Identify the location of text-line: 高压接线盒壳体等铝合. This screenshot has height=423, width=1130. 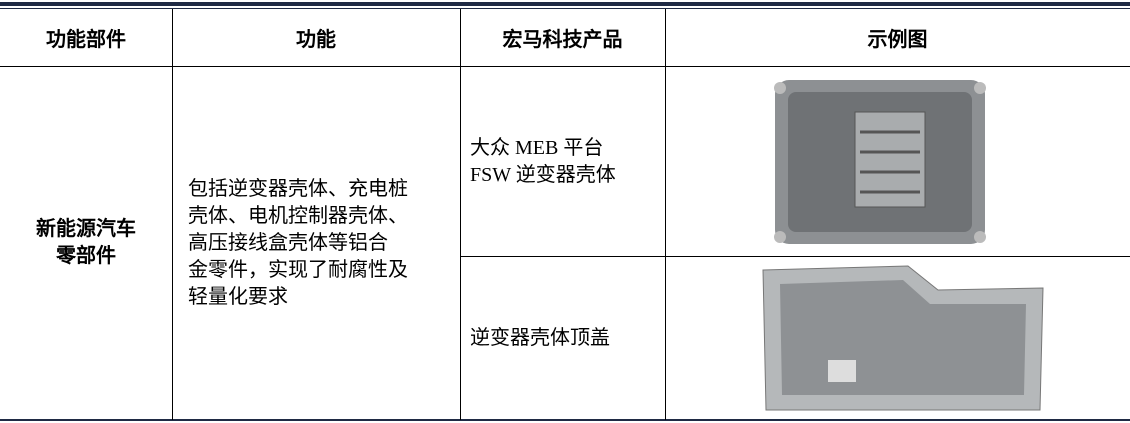
(288, 242).